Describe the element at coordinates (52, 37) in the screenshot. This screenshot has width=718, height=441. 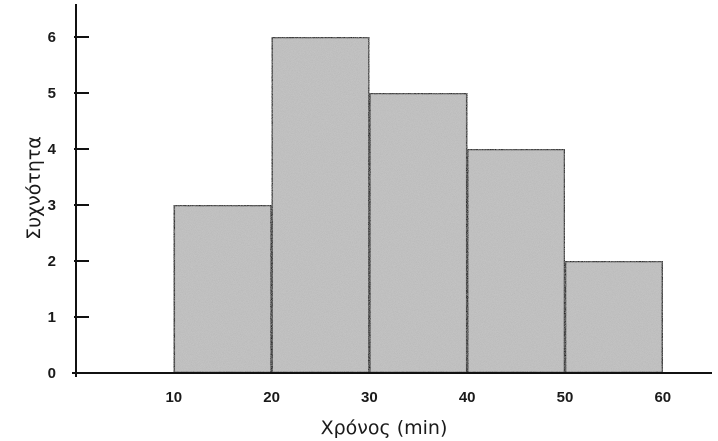
I see `y-tick-label-6: 6` at that location.